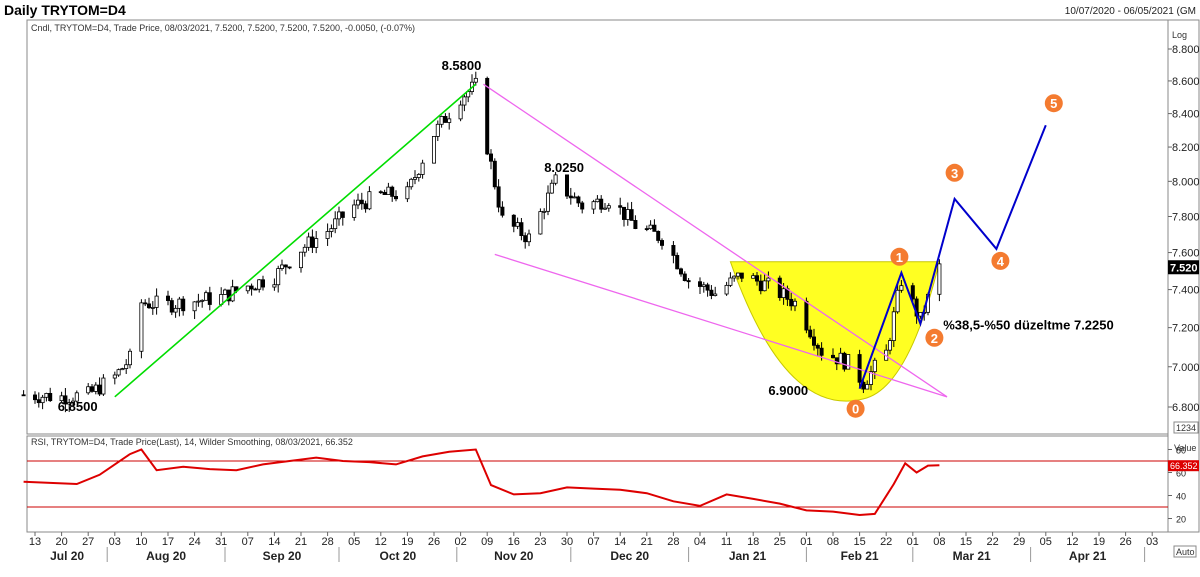 The height and width of the screenshot is (577, 1200). Describe the element at coordinates (806, 542) in the screenshot. I see `x-tick-label: 01` at that location.